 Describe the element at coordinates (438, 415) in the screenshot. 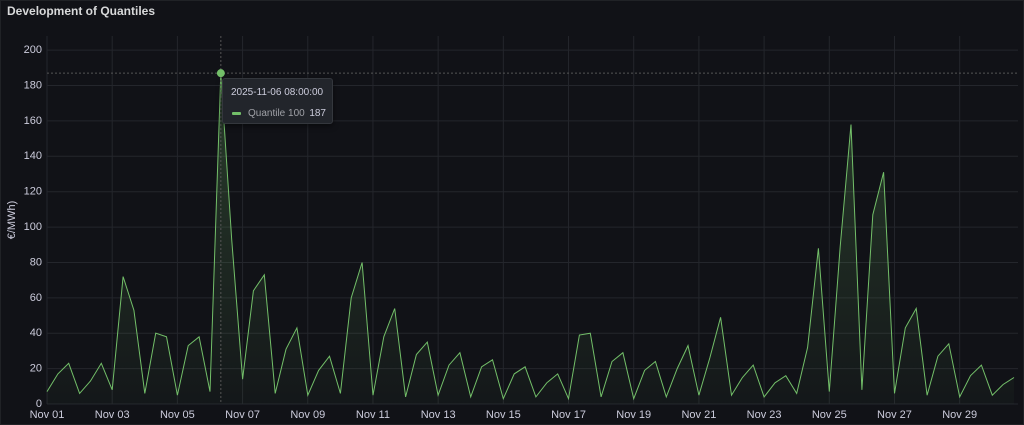

I see `x-tick-label: Nov 13` at that location.